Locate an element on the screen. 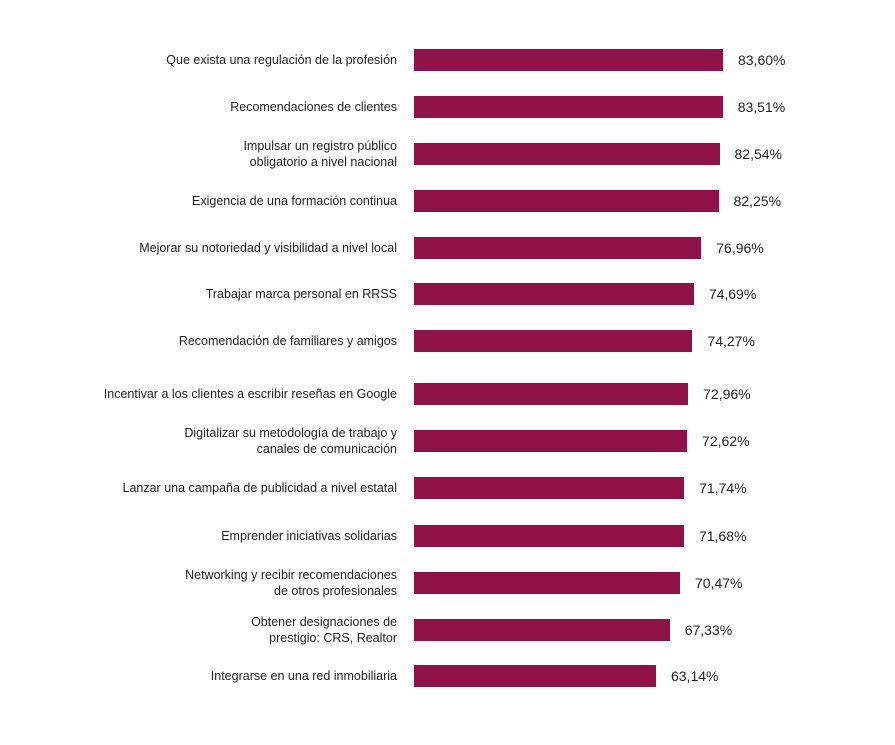  value-label: 70,47% is located at coordinates (718, 583).